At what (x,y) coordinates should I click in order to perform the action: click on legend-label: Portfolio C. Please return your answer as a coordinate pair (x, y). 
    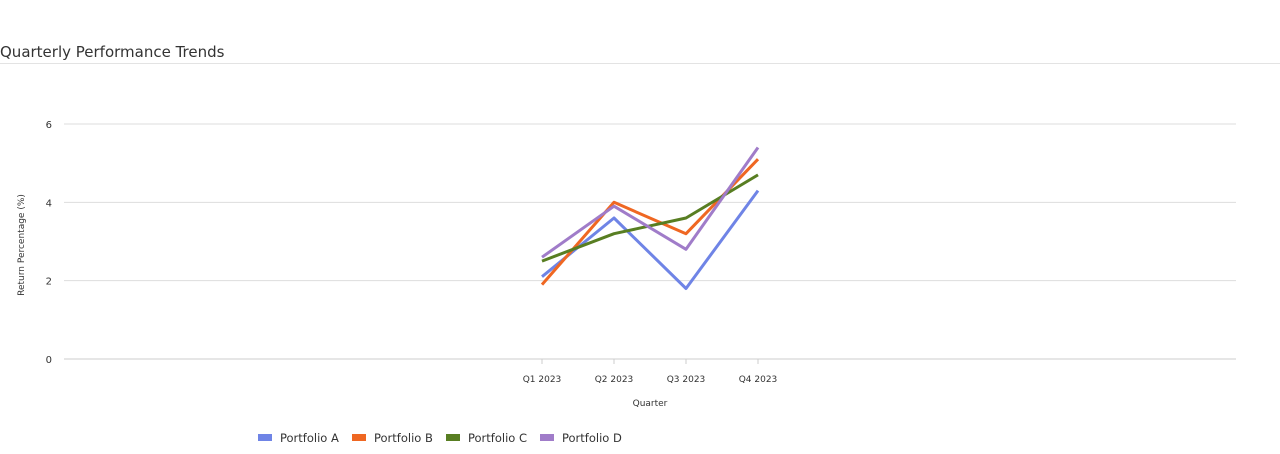
    Looking at the image, I should click on (497, 438).